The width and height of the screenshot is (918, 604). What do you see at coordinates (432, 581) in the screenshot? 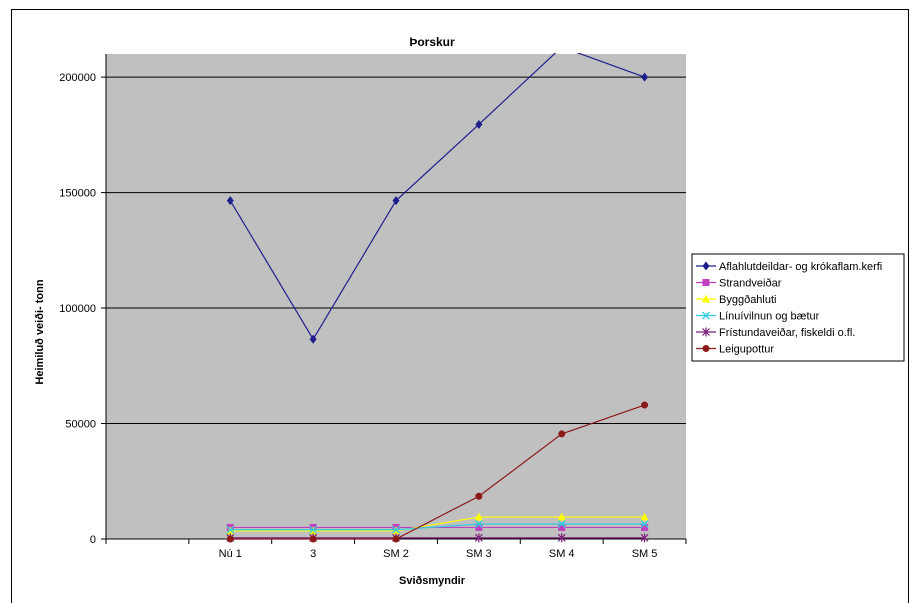
I see `x-axis-label: Sviðsmyndir` at bounding box center [432, 581].